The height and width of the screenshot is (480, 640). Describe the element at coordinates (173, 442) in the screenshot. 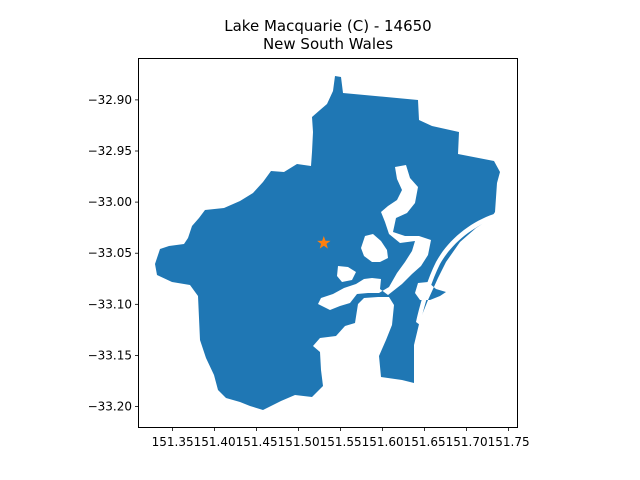

I see `x-tick-label: 151.35` at that location.